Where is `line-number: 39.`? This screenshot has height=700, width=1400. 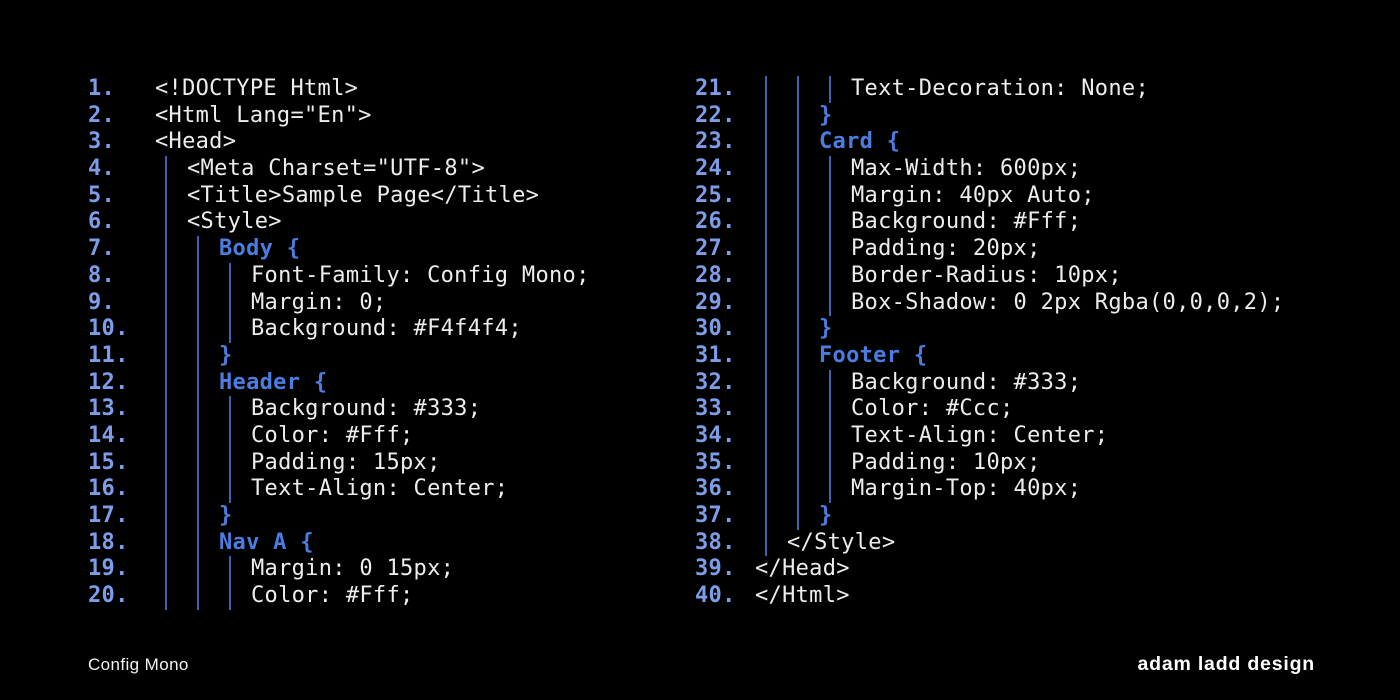
line-number: 39. is located at coordinates (715, 569).